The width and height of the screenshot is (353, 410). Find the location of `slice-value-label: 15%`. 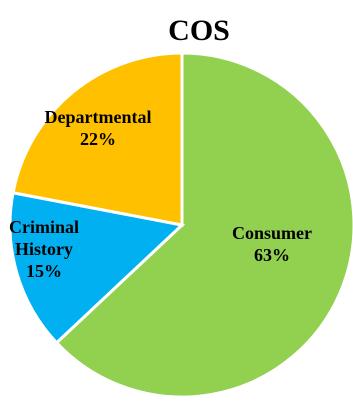

slice-value-label: 15% is located at coordinates (44, 271).